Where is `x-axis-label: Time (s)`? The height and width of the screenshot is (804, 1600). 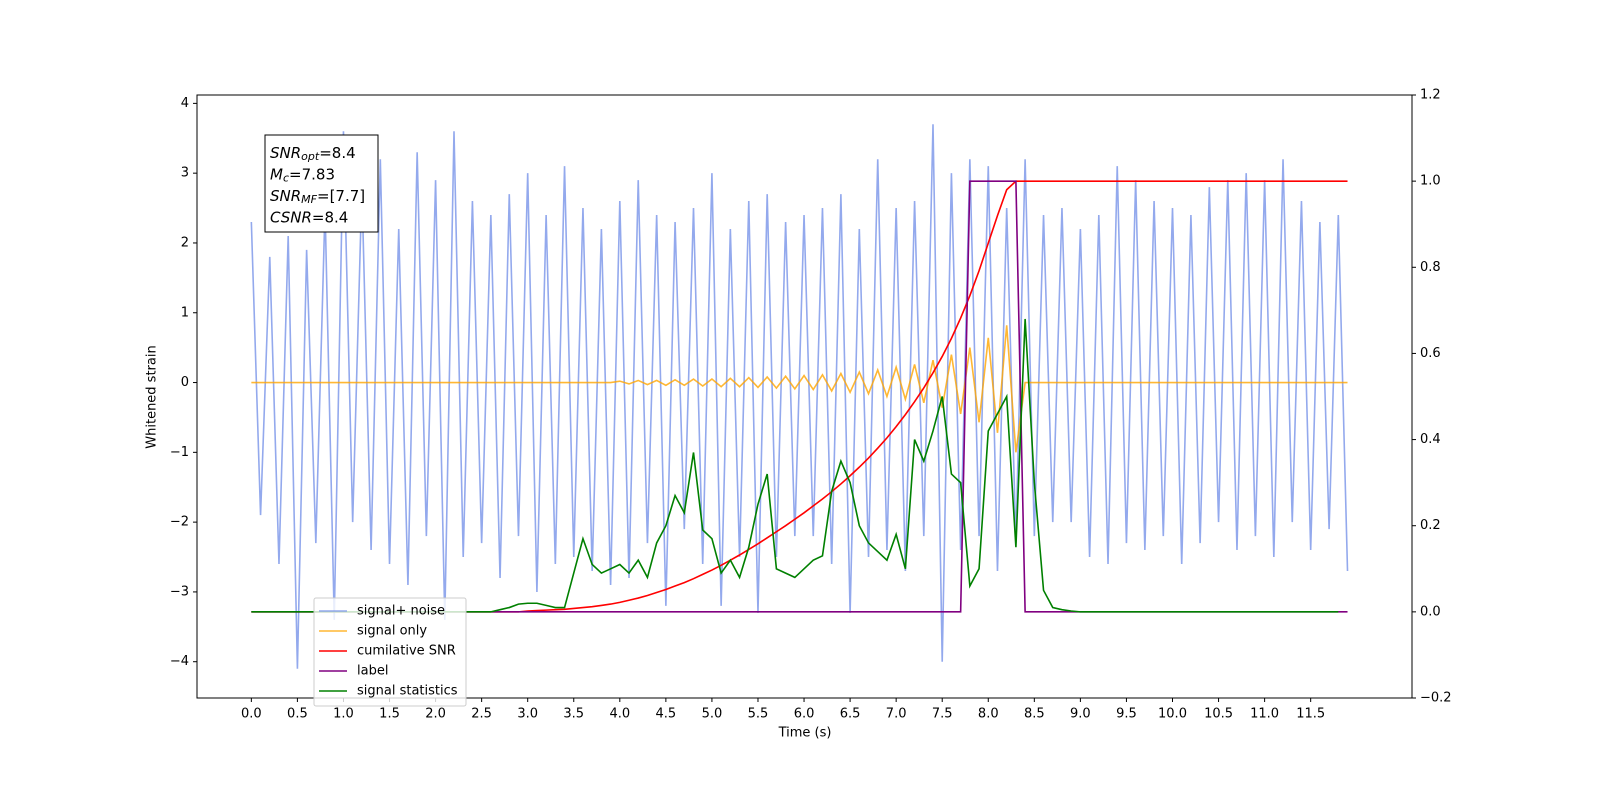
x-axis-label: Time (s) is located at coordinates (805, 733).